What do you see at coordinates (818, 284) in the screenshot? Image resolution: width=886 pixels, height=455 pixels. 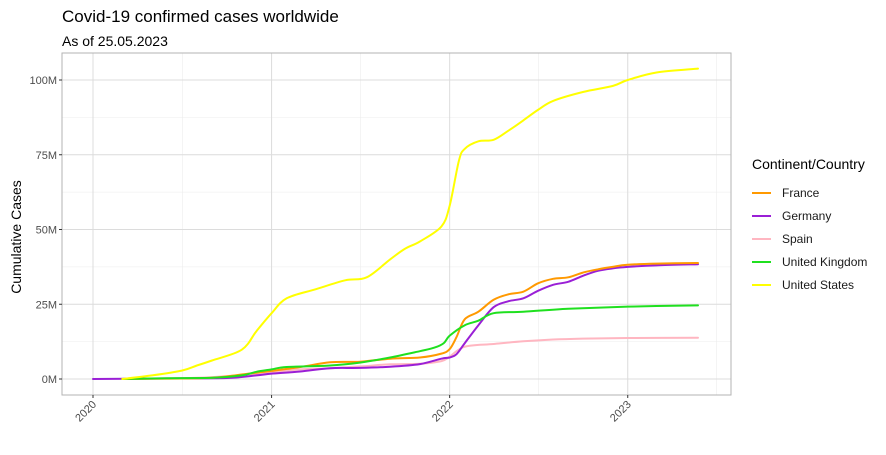 I see `legend-label: United States` at bounding box center [818, 284].